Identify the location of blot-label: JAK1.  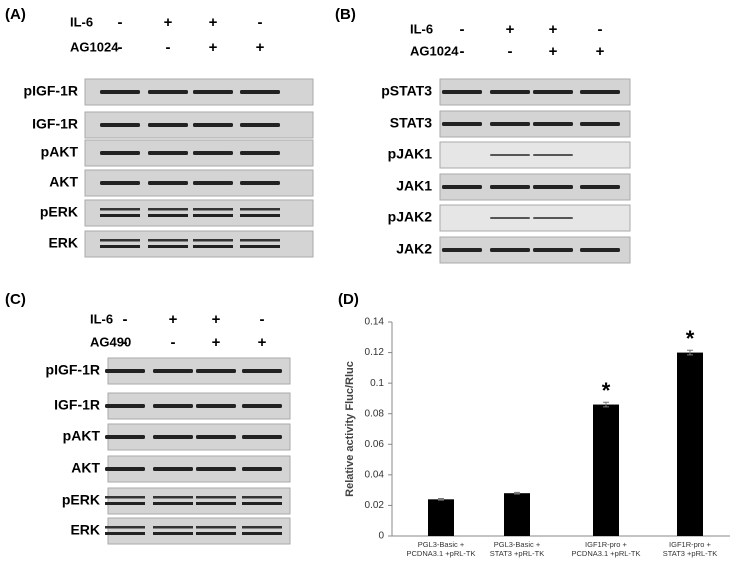
(414, 186).